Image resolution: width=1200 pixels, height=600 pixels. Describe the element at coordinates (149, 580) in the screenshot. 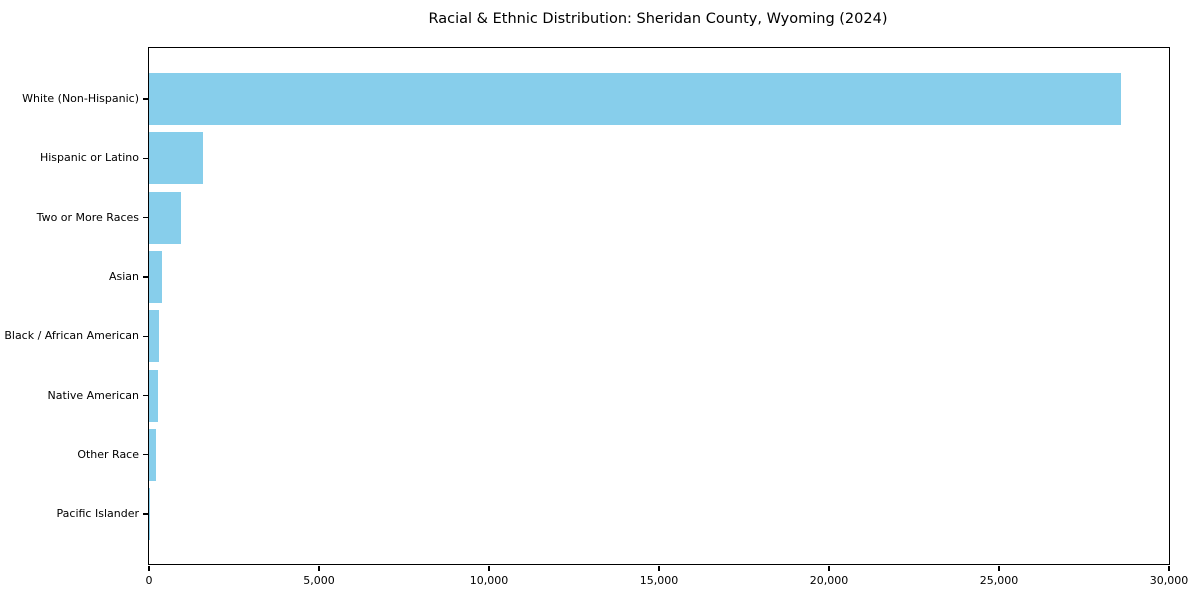

I see `x-tick-label: 0` at that location.